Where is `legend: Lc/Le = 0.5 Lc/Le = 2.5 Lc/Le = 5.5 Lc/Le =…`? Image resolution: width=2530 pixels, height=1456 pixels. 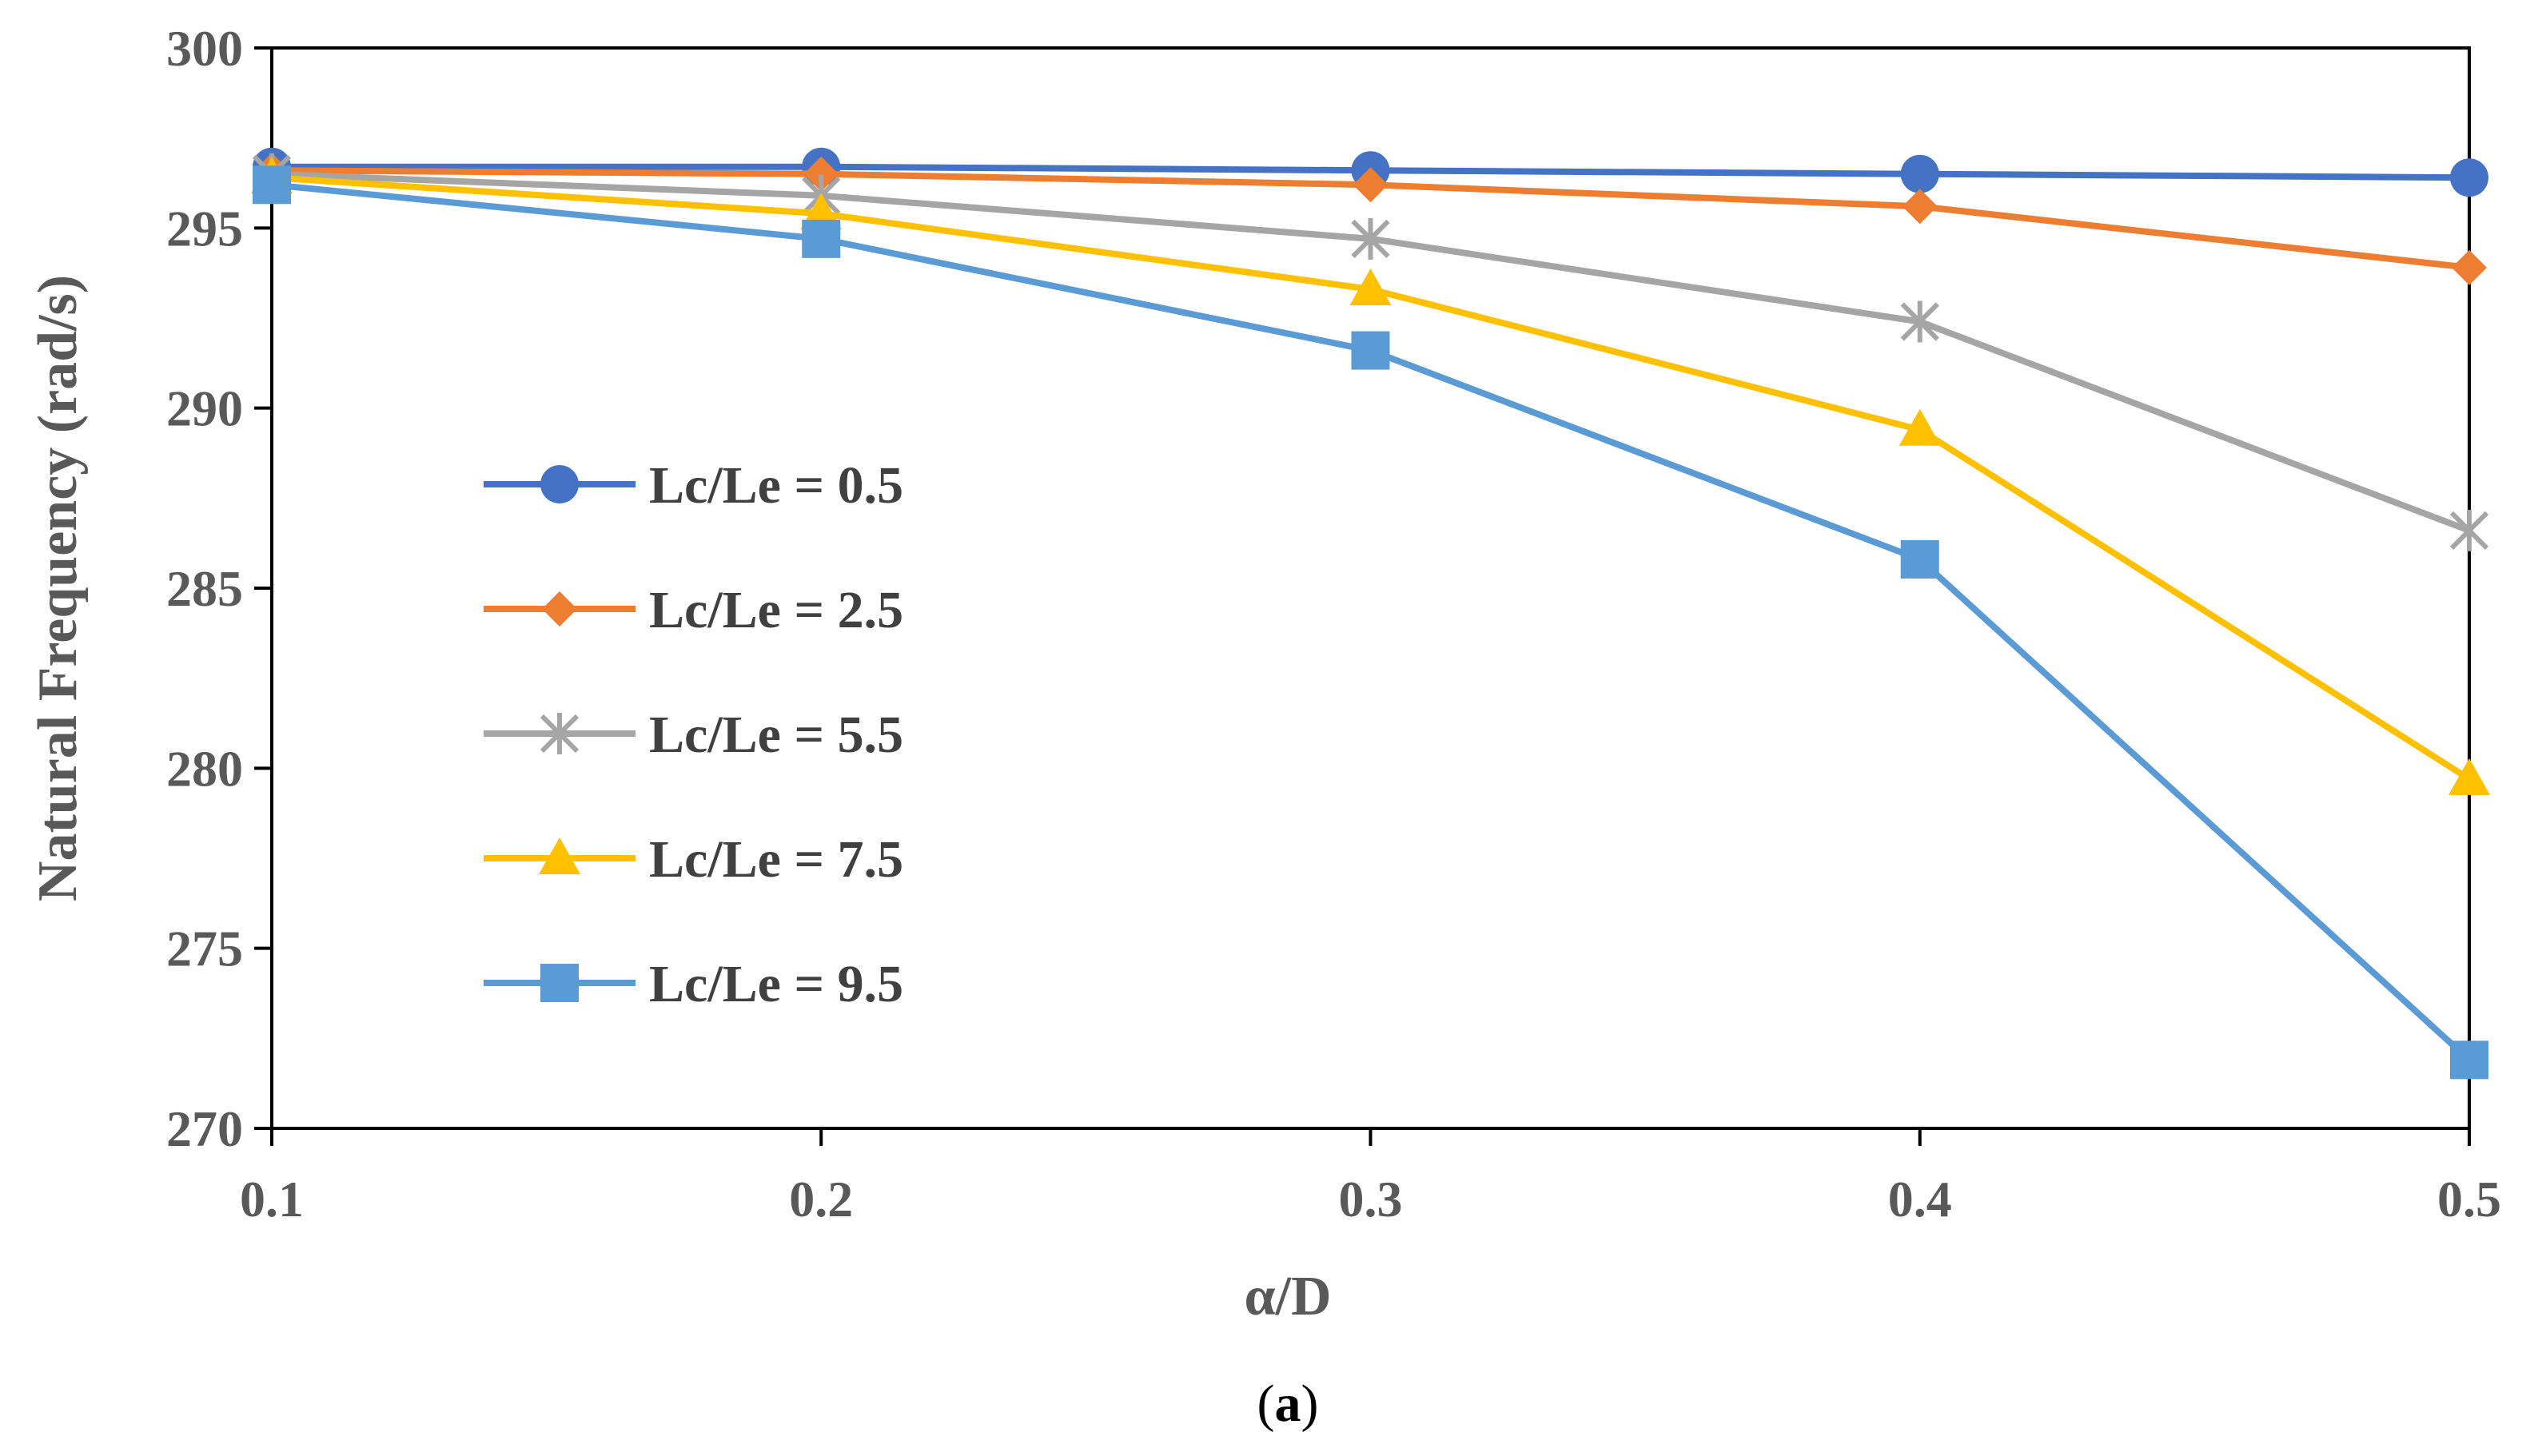 legend: Lc/Le = 0.5 Lc/Le = 2.5 Lc/Le = 5.5 Lc/Le =… is located at coordinates (694, 734).